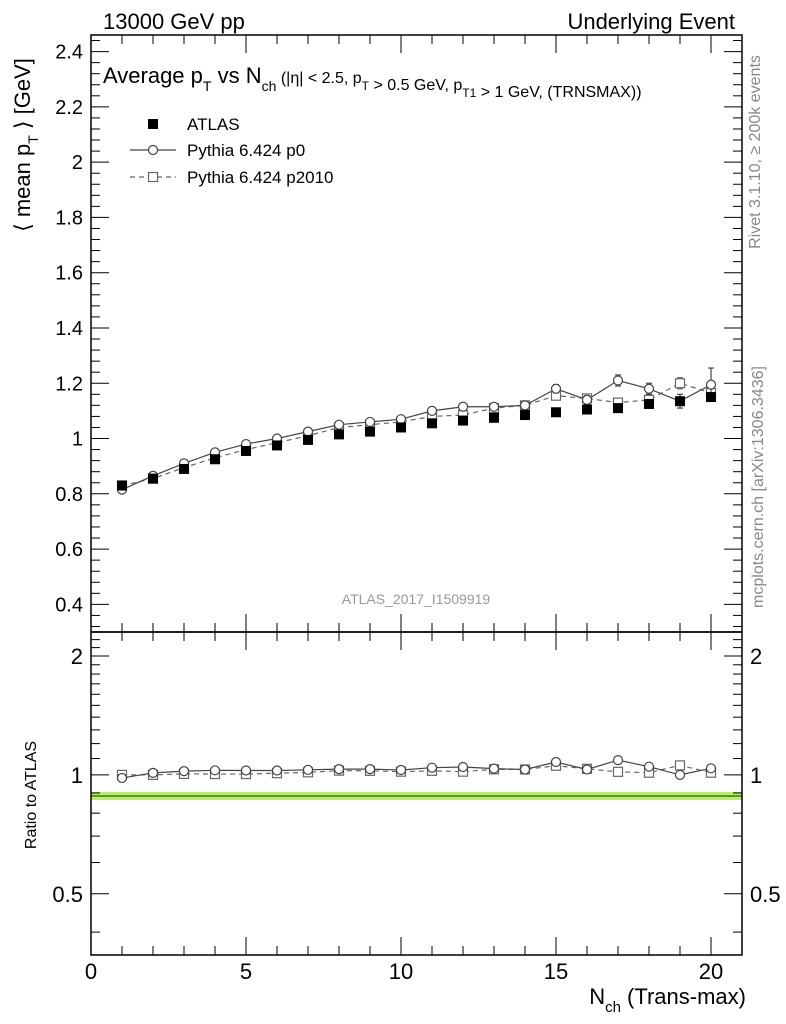 This screenshot has width=786, height=1024. What do you see at coordinates (25, 145) in the screenshot?
I see `main-y-axis-label: ⟨ mean pT ⟩ [GeV]` at bounding box center [25, 145].